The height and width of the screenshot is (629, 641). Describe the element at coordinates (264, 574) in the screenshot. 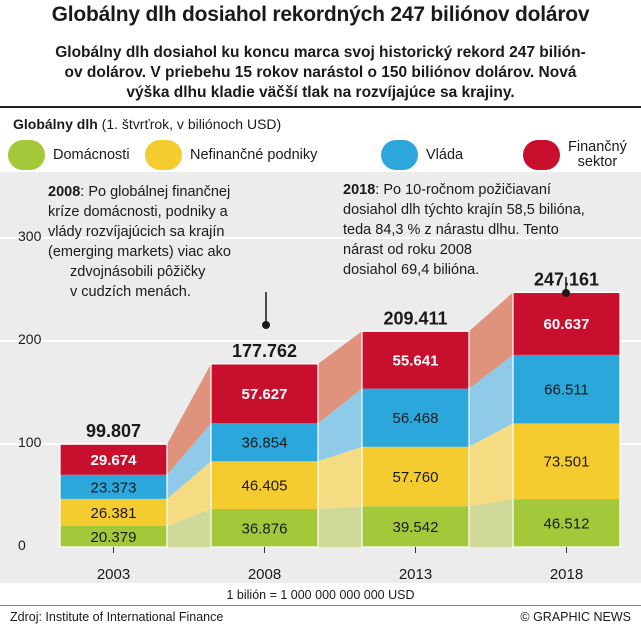

I see `x-label-2008: 2008` at that location.